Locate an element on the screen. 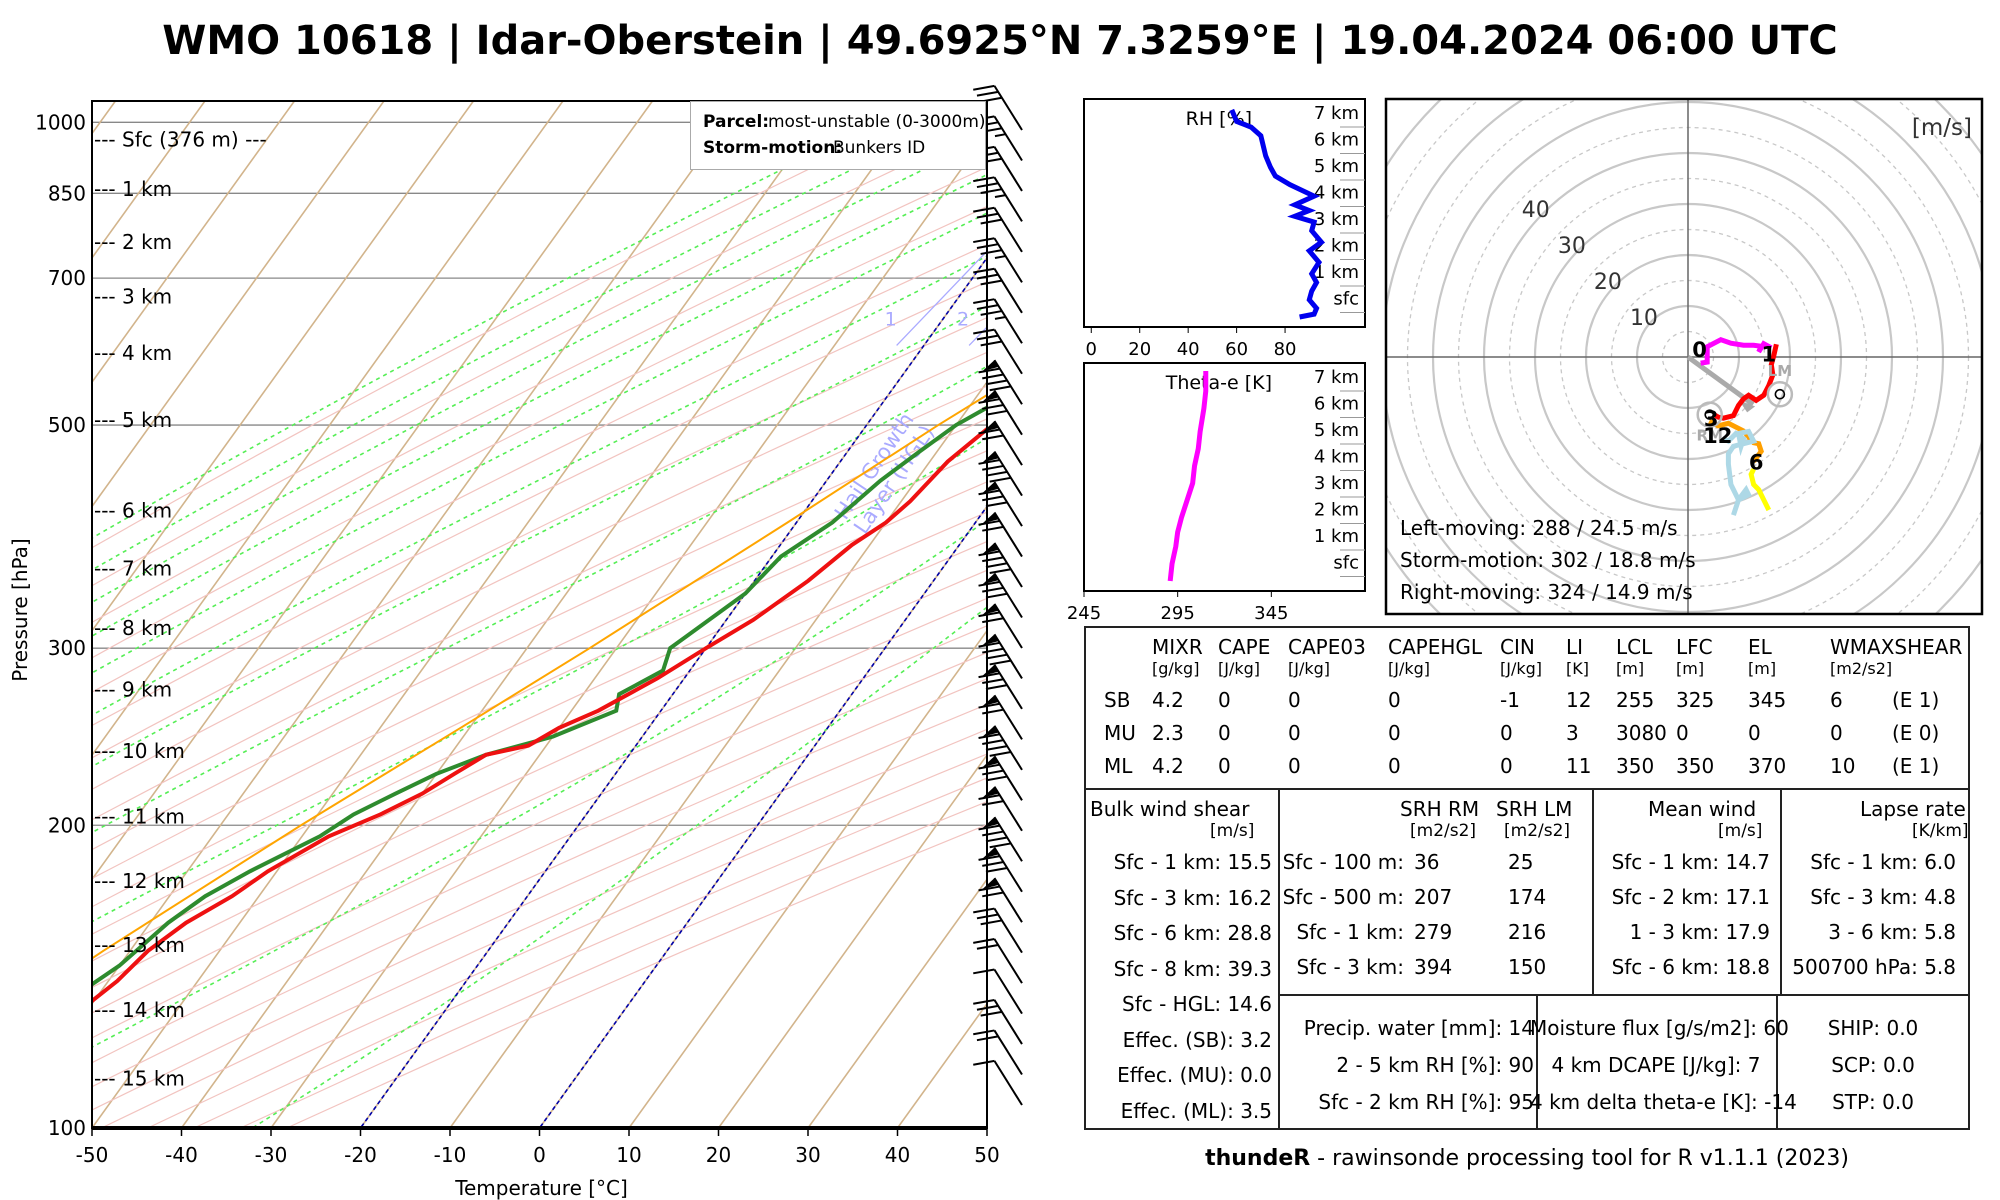  lapse-rate-row: Sfc - 1 km: 6.0 is located at coordinates (1883, 862).